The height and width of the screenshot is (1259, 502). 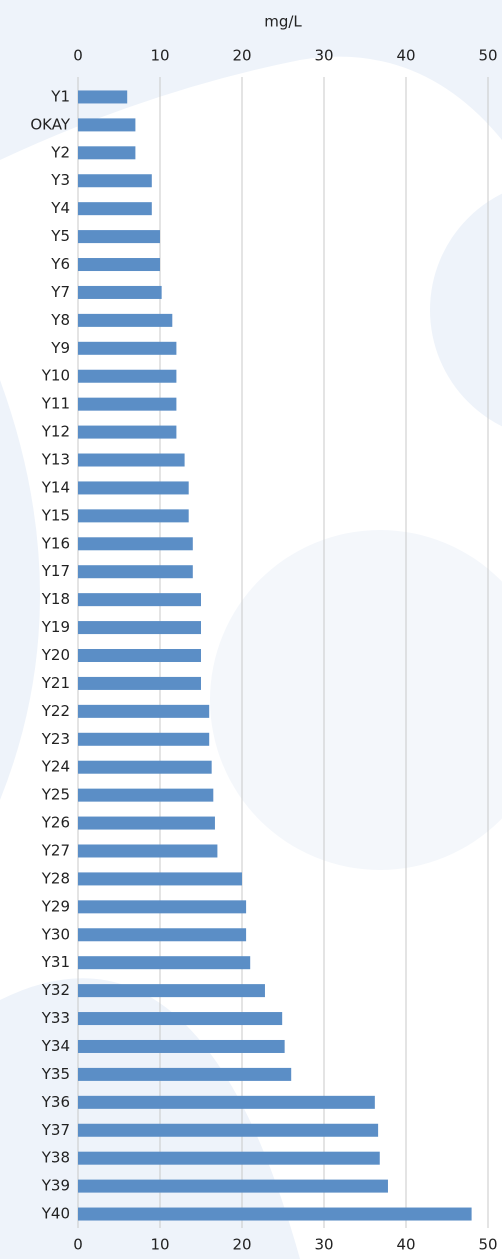 What do you see at coordinates (78, 56) in the screenshot?
I see `x-tick-label-top: 0` at bounding box center [78, 56].